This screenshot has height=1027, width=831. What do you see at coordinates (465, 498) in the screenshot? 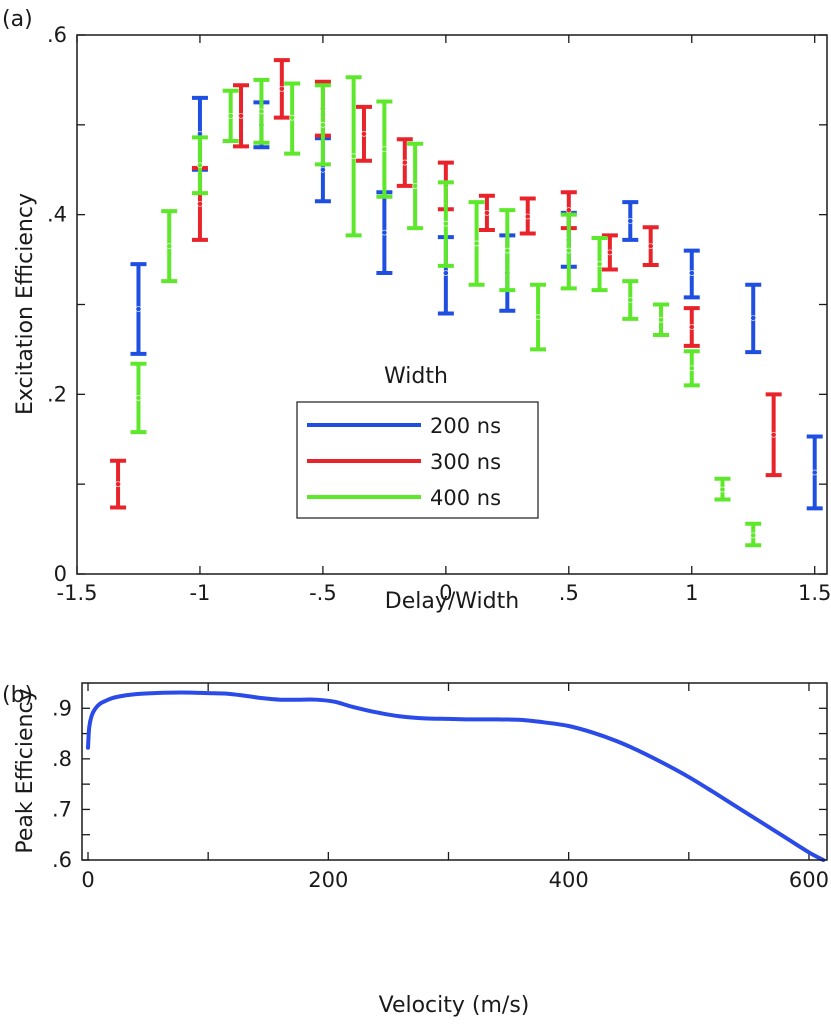
I see `legend-label-400ns: 400 ns` at bounding box center [465, 498].